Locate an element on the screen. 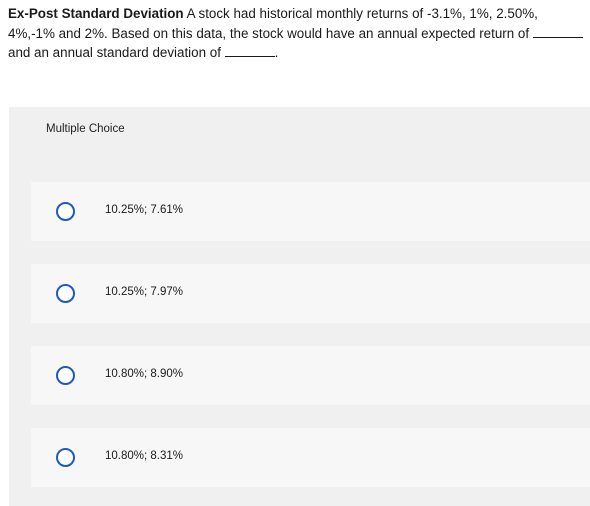  multiple-choice-label: Multiple Choice is located at coordinates (85, 129).